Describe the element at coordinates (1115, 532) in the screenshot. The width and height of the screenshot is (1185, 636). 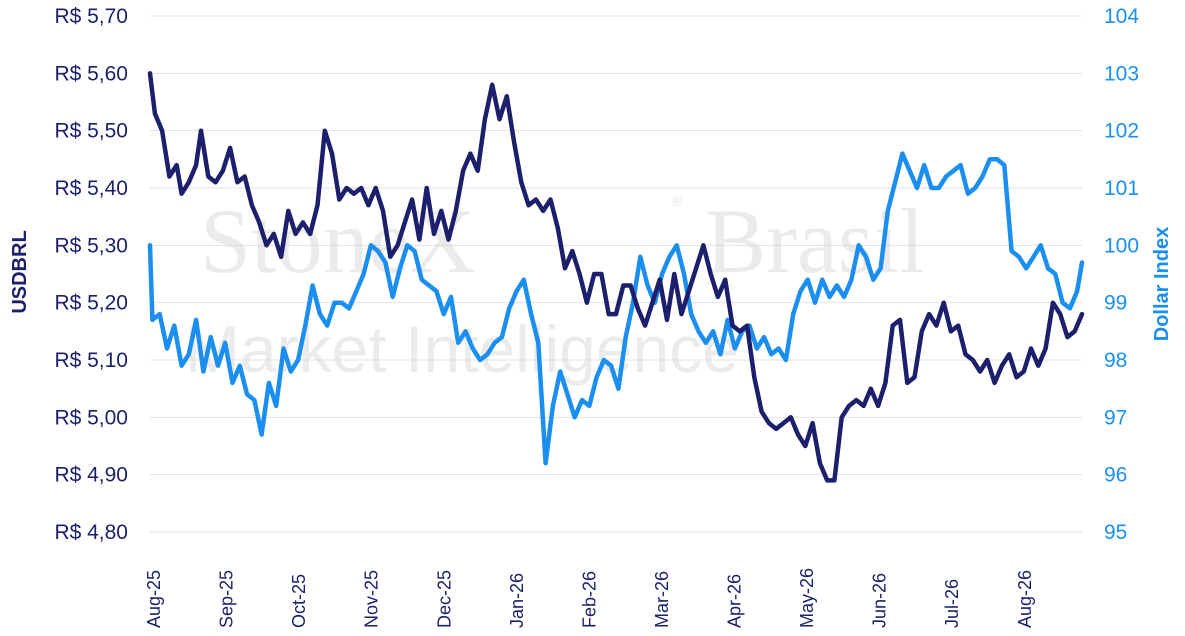
I see `right-tick-label: 95` at that location.